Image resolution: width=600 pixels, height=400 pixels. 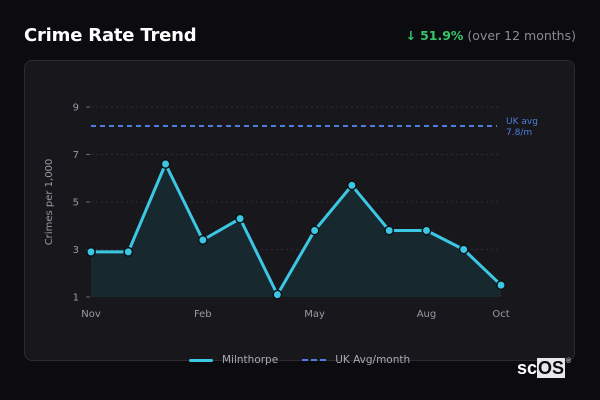 I want to click on y-tick-label: 7, so click(x=76, y=155).